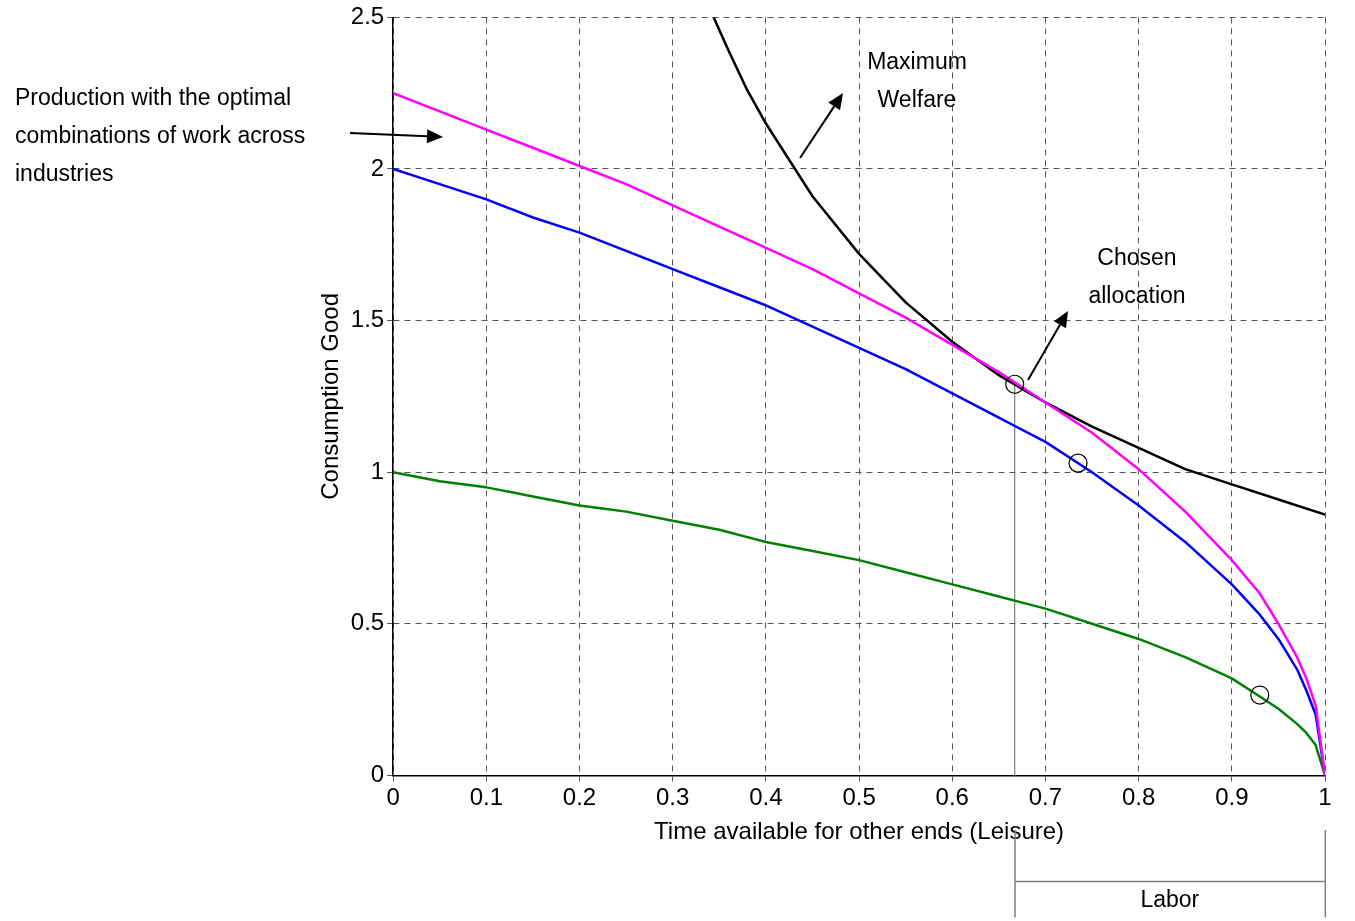 This screenshot has width=1355, height=921. I want to click on x-axis-title: Time available for other ends (Leisure), so click(859, 831).